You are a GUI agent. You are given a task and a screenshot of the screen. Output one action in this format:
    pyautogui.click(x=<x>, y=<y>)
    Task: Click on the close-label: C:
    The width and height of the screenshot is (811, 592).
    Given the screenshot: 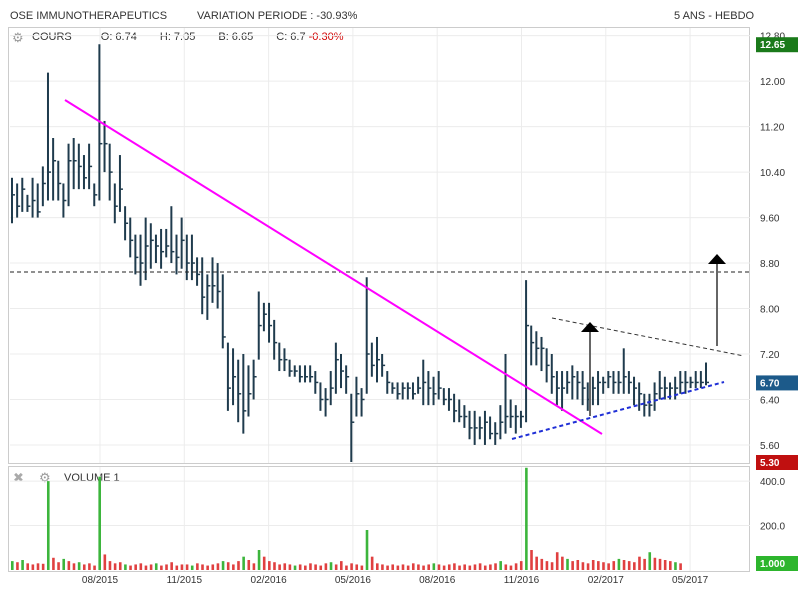 What is the action you would take?
    pyautogui.click(x=282, y=37)
    